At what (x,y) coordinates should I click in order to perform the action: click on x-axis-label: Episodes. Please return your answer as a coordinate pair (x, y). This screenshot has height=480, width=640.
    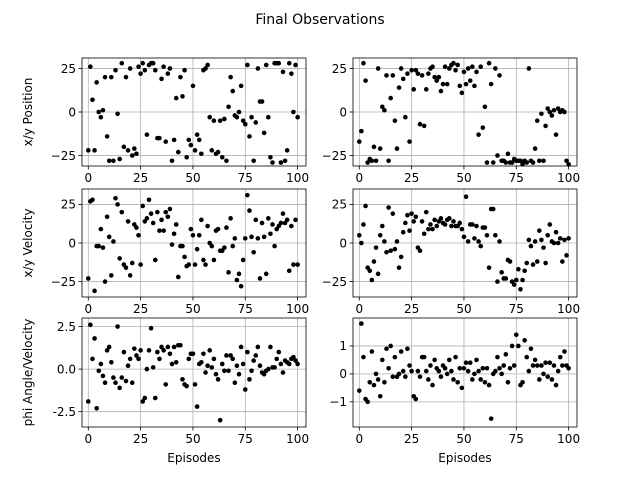
    Looking at the image, I should click on (464, 458).